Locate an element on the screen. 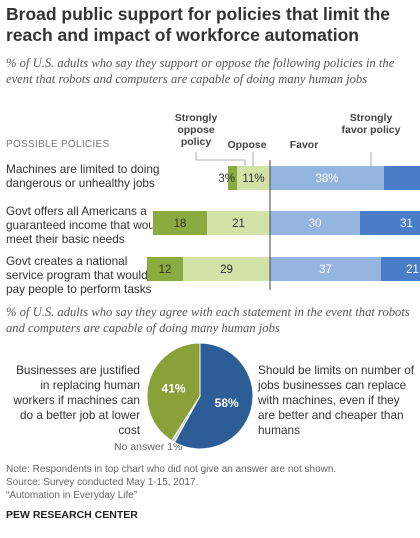 Image resolution: width=420 pixels, height=538 pixels. bar-label-oppose-row2: 21 is located at coordinates (238, 224).